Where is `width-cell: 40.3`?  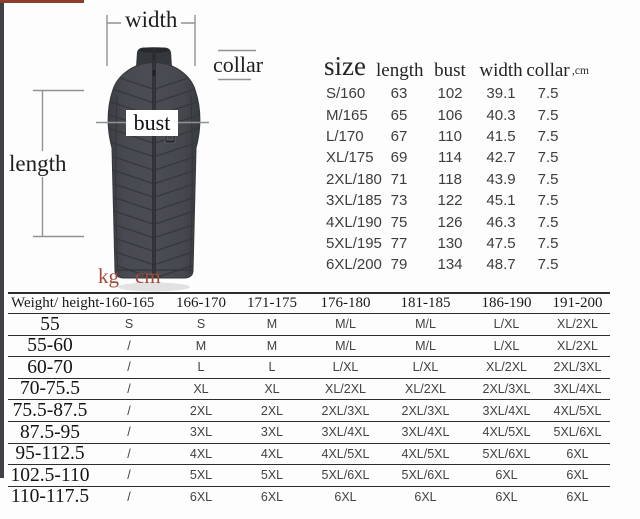
width-cell: 40.3 is located at coordinates (501, 115).